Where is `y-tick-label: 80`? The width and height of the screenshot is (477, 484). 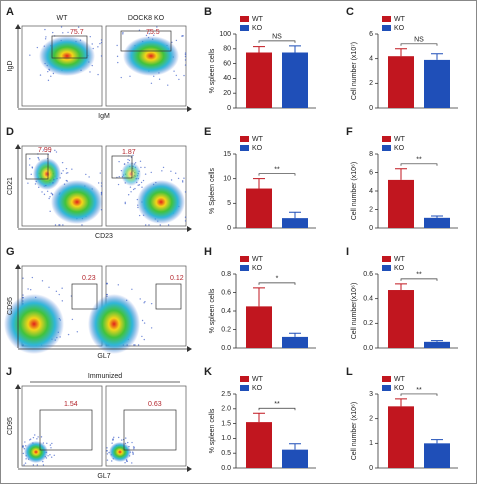 y-tick-label: 80 is located at coordinates (227, 49).